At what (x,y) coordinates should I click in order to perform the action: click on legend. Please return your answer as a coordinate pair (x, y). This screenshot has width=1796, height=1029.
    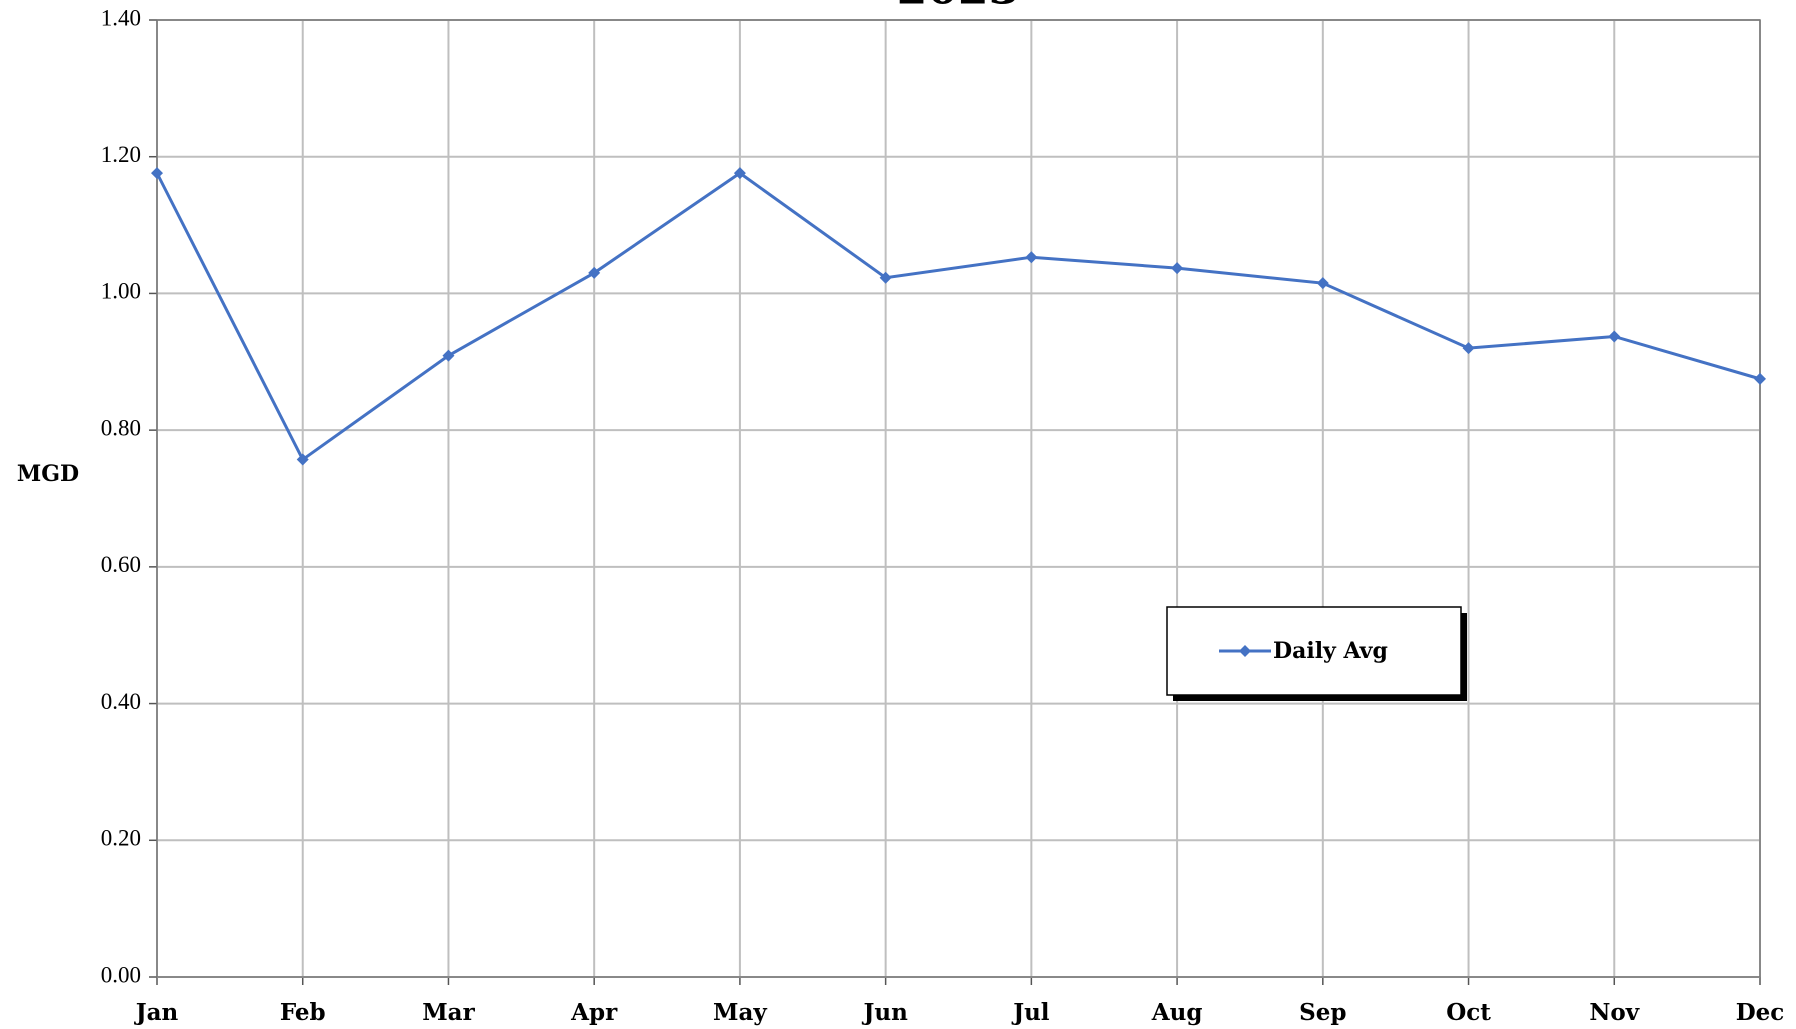
    Looking at the image, I should click on (1314, 651).